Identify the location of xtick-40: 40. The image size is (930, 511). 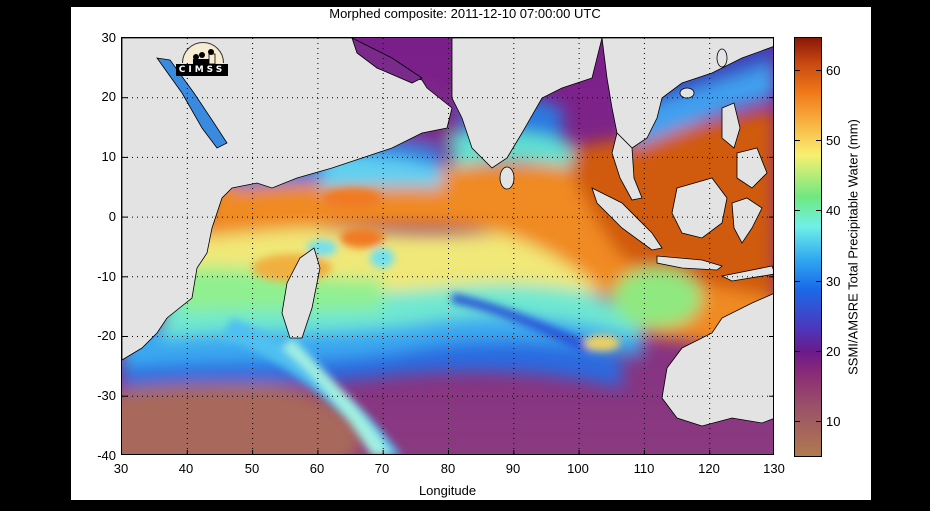
(186, 468).